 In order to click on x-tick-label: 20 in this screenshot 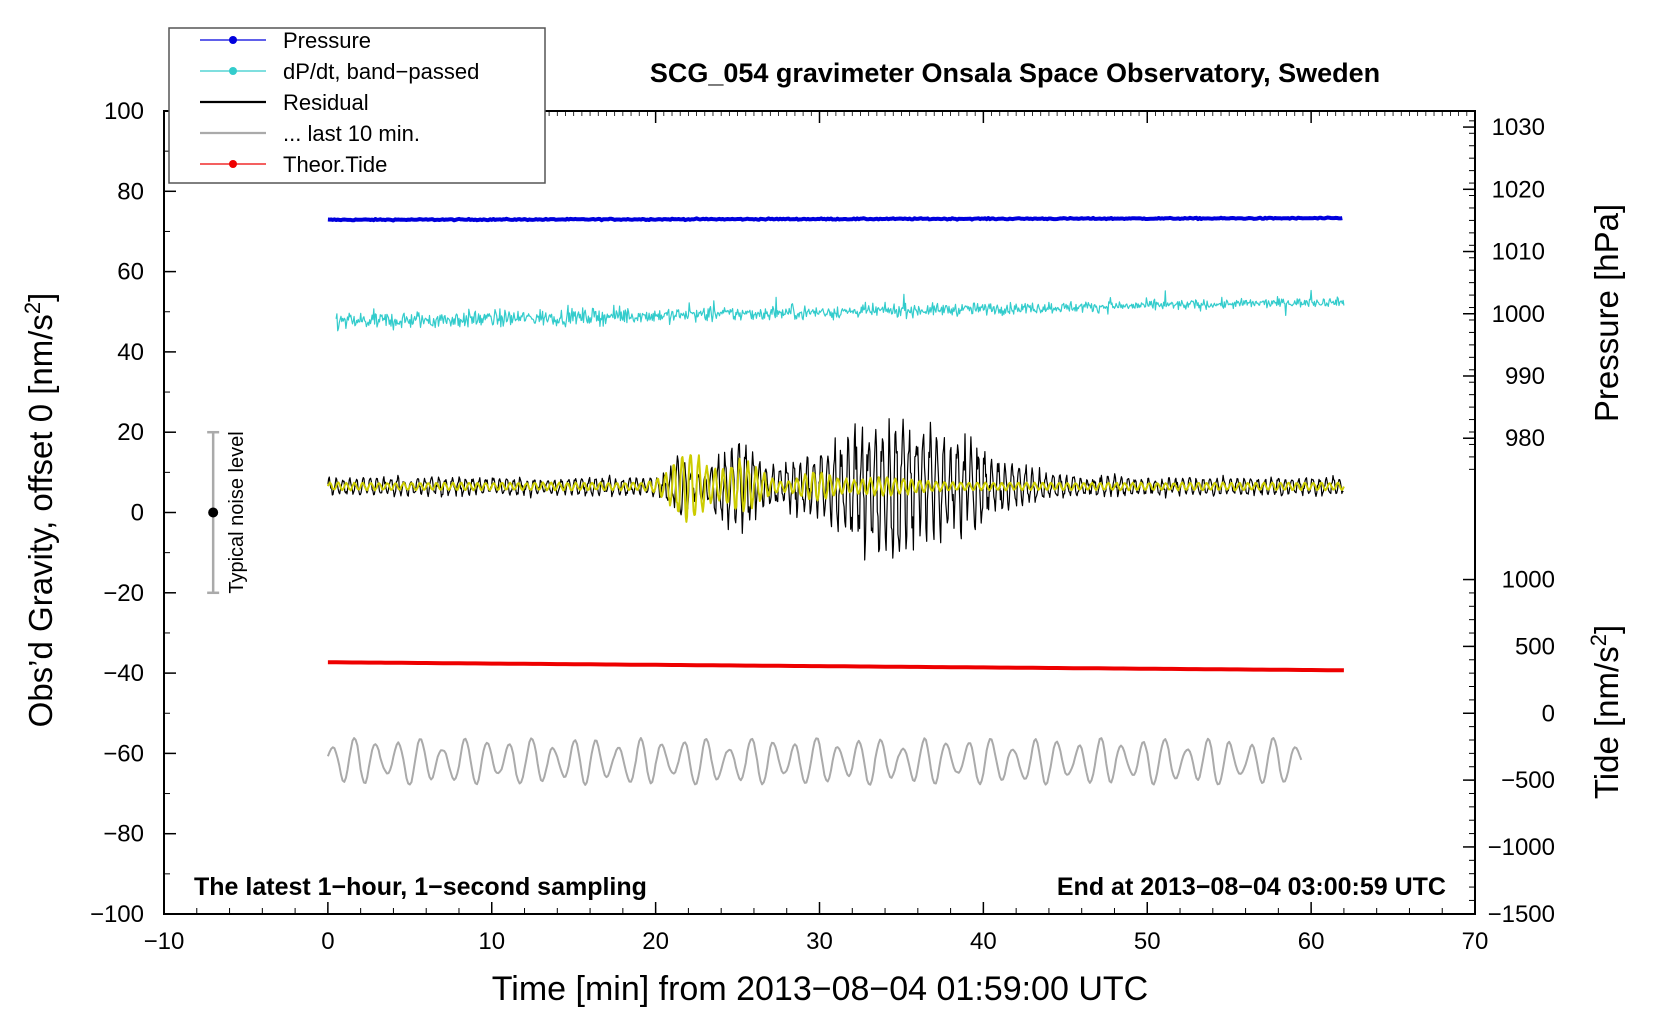, I will do `click(655, 941)`.